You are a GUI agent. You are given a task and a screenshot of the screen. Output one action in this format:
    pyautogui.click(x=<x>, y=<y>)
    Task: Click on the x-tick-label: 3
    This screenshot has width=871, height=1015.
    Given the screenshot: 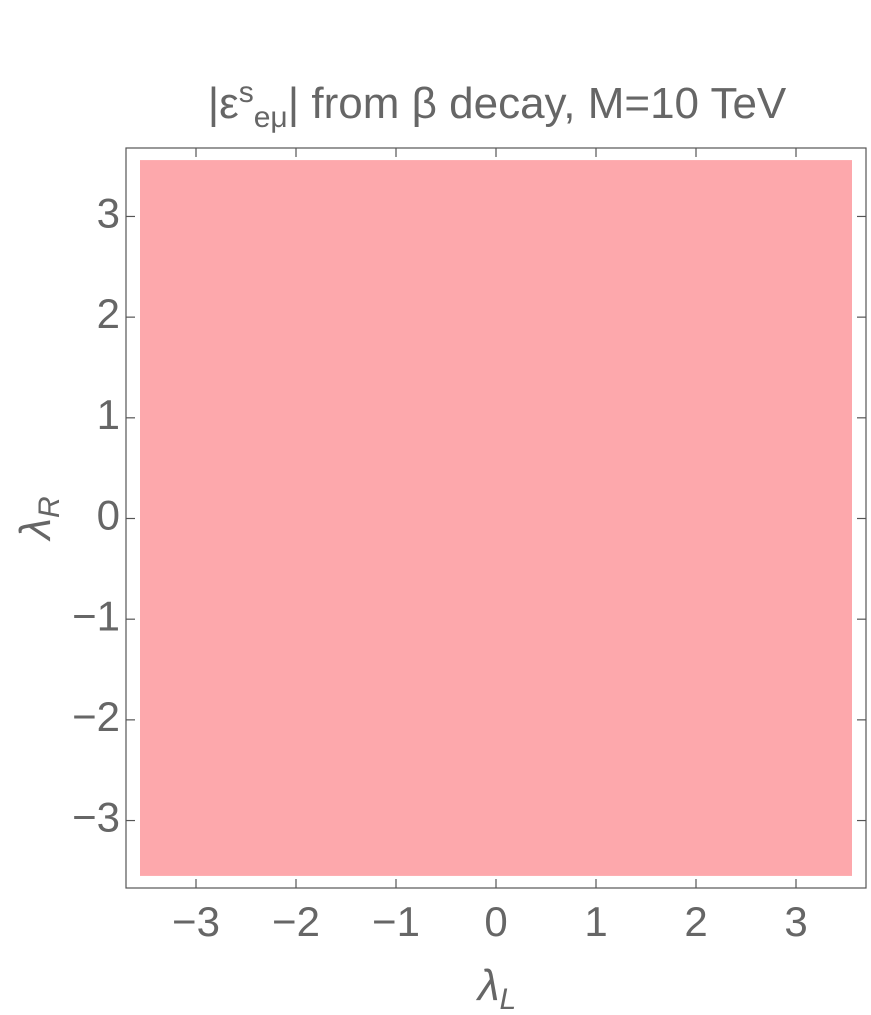 What is the action you would take?
    pyautogui.click(x=795, y=921)
    